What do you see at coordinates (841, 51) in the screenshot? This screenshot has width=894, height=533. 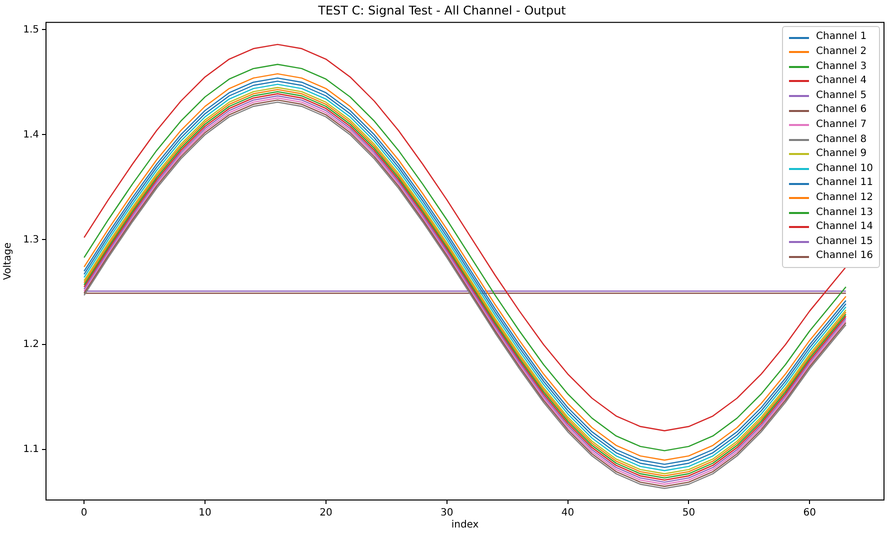 I see `legend-label: Channel 2` at bounding box center [841, 51].